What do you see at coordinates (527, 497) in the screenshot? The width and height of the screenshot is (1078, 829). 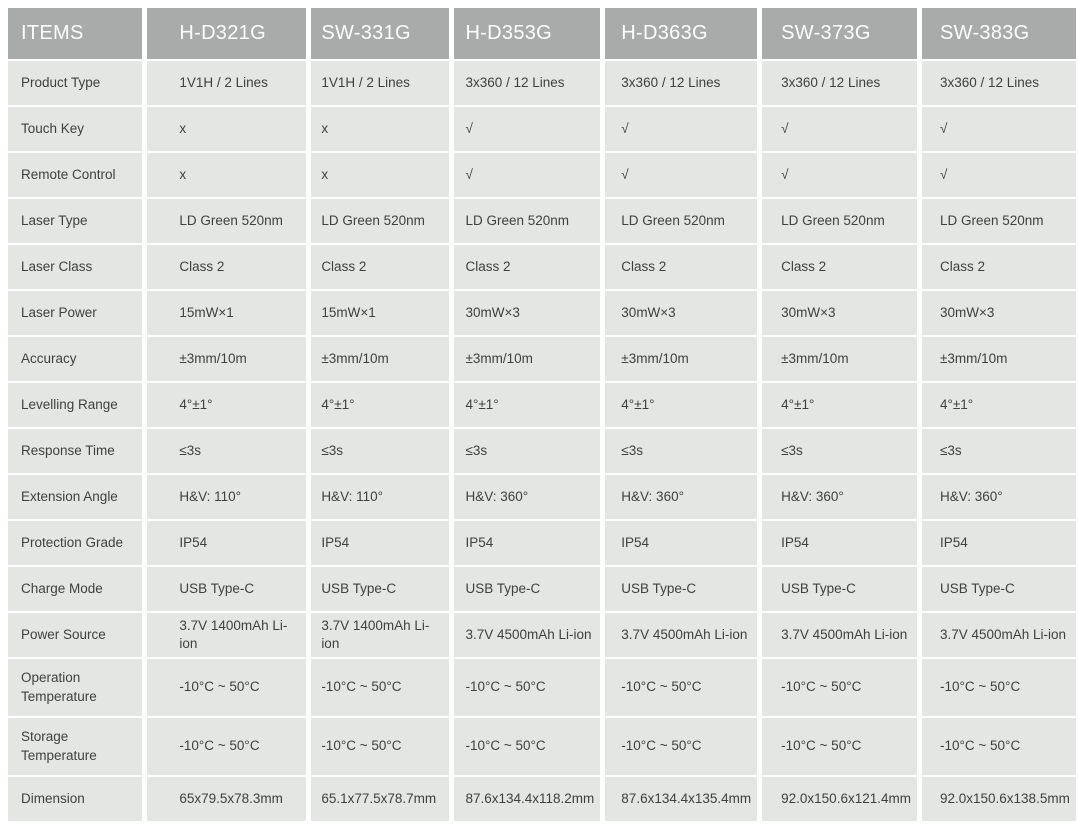 I see `spec-cell: H&V: 360°` at bounding box center [527, 497].